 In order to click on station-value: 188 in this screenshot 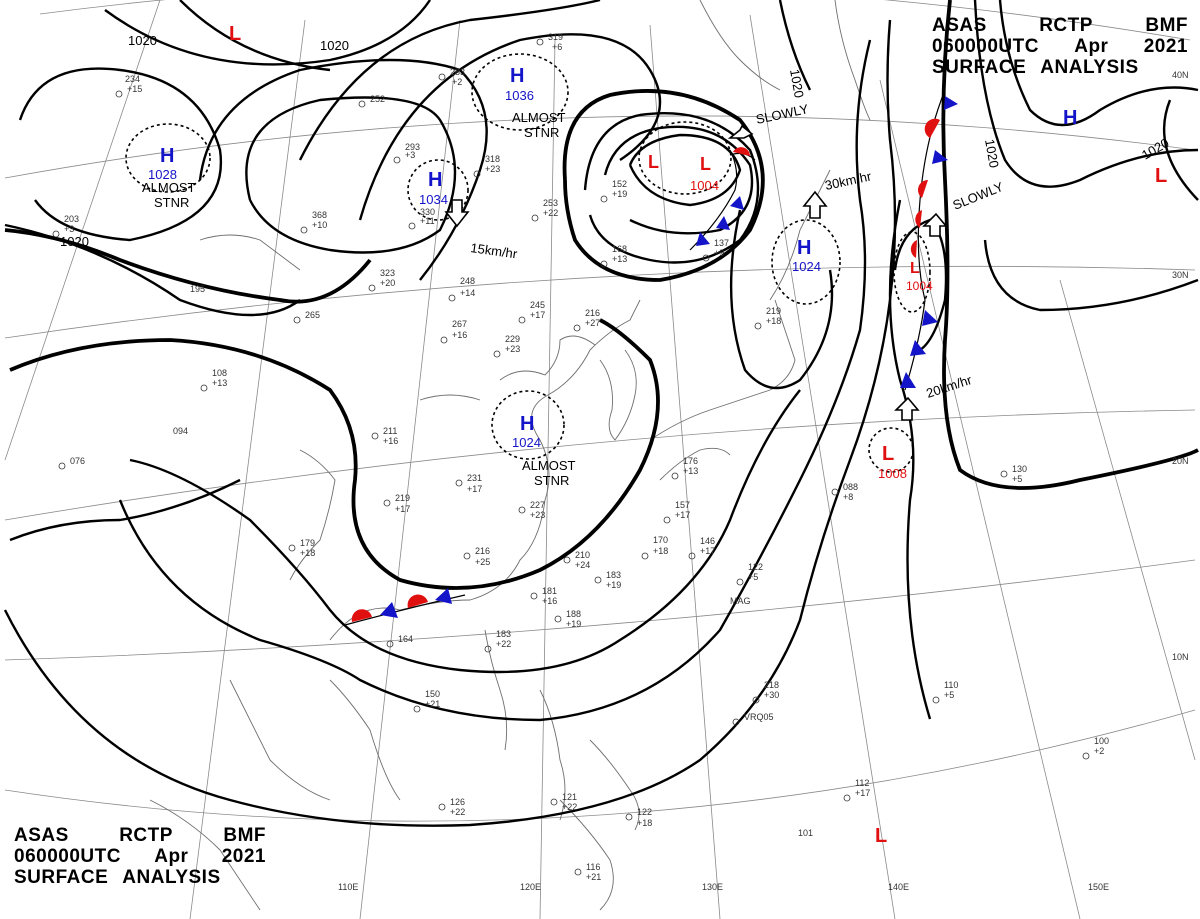, I will do `click(573, 614)`.